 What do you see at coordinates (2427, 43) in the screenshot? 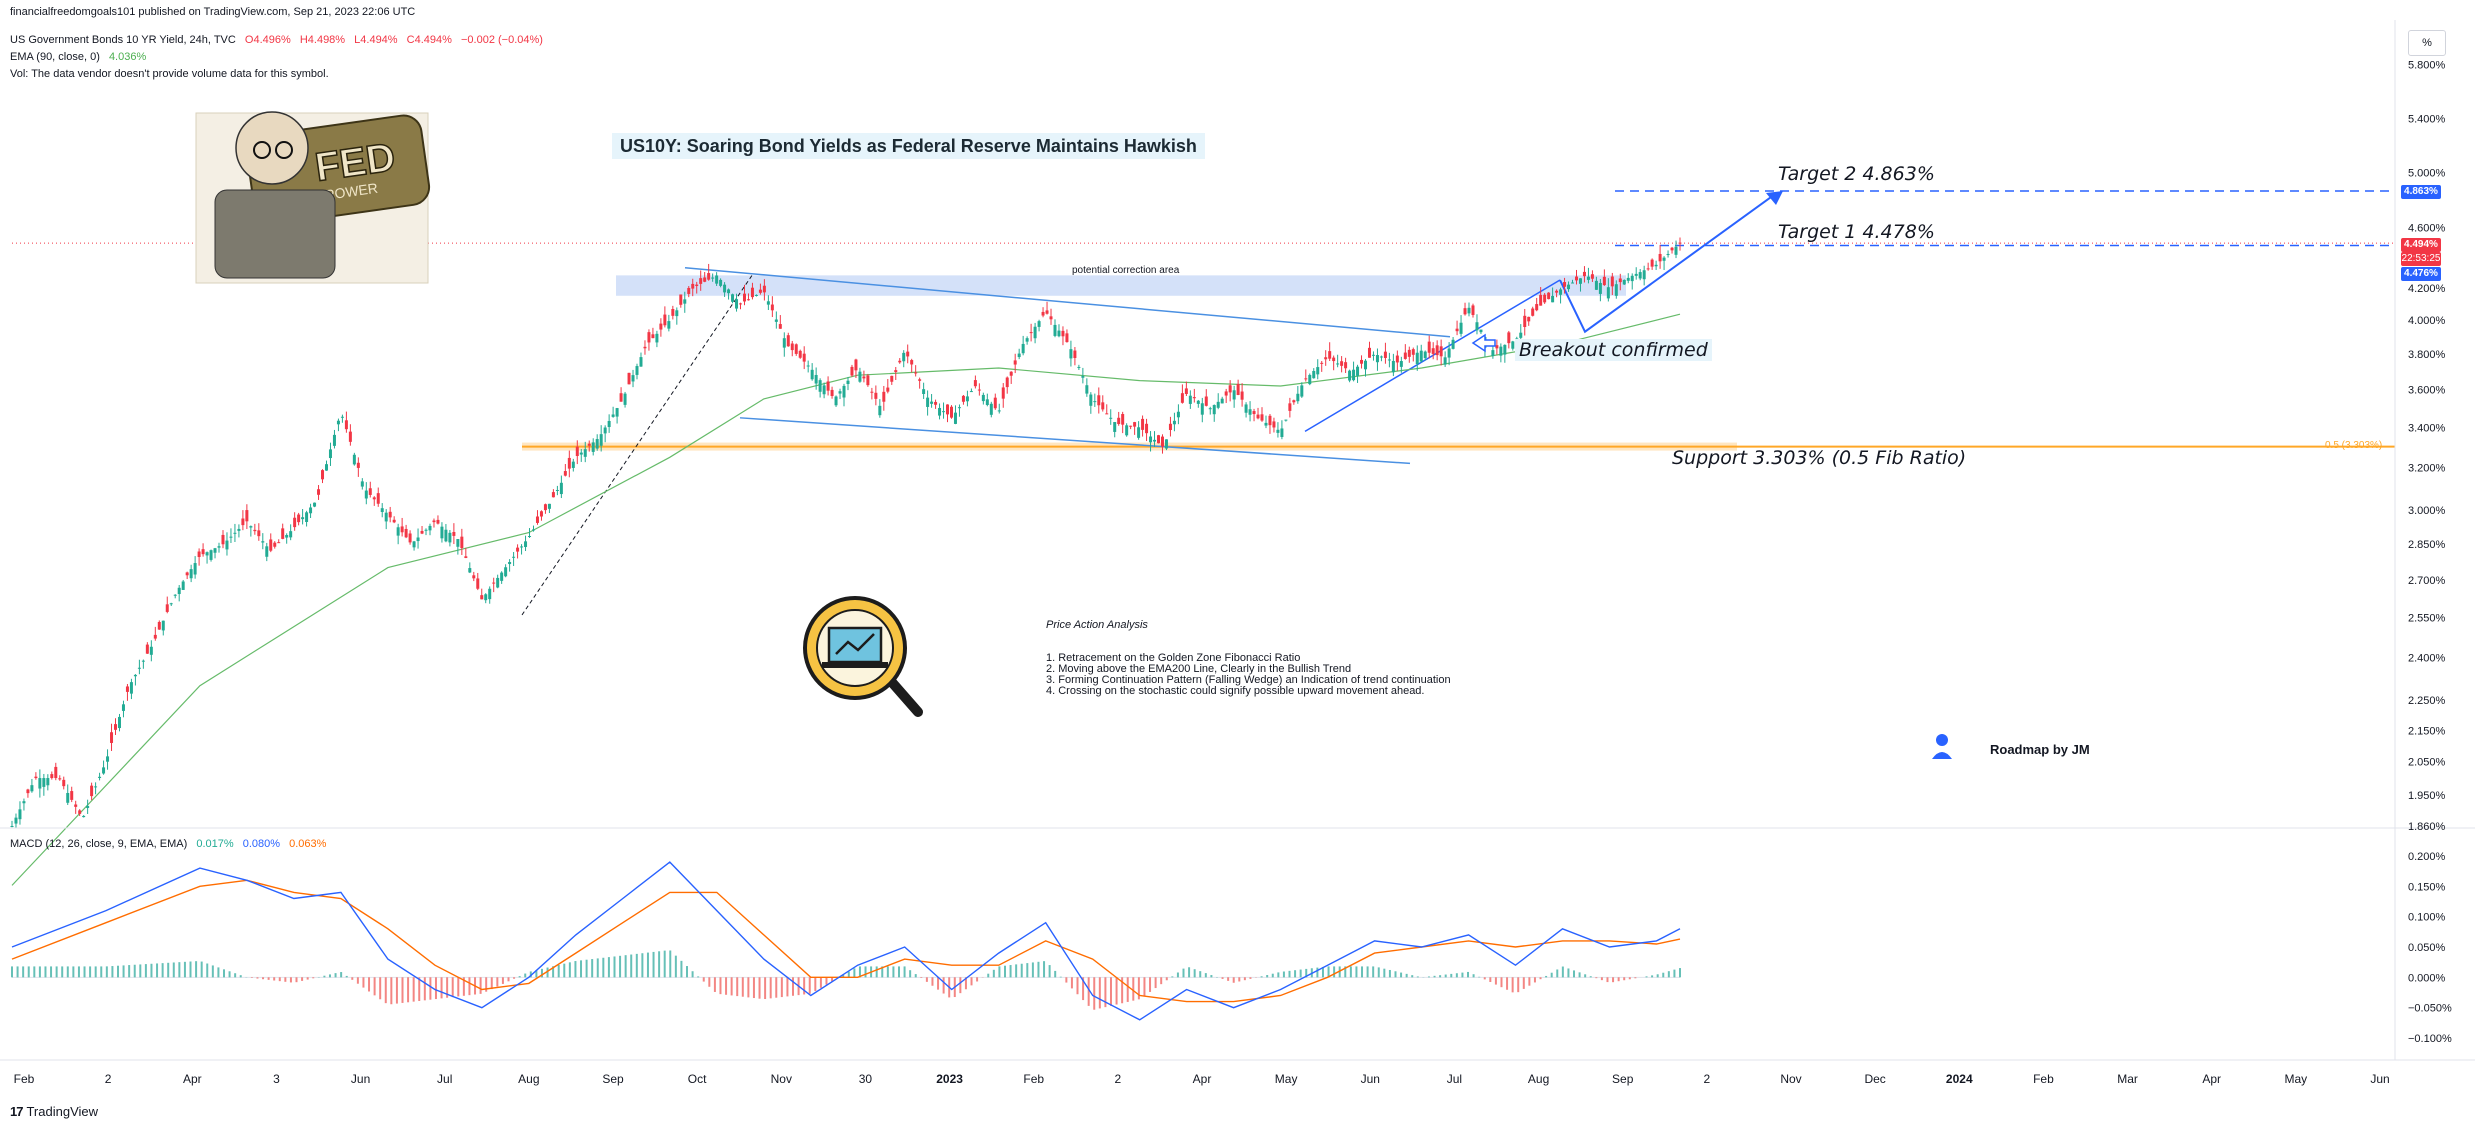
I see `percent-scale-button: %` at bounding box center [2427, 43].